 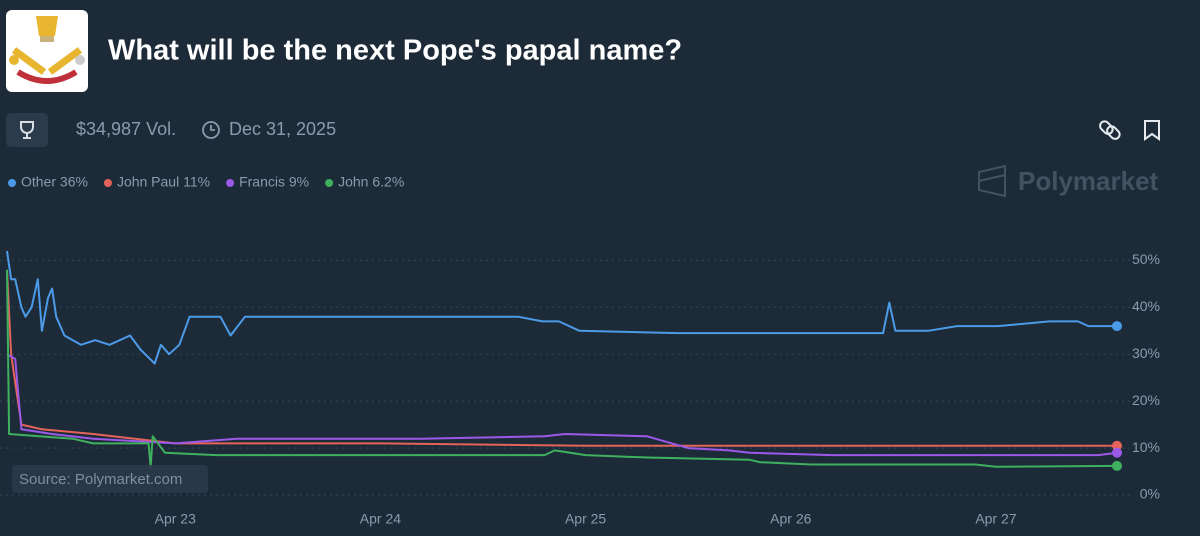 I want to click on legend-label: John 6.2%, so click(x=371, y=182).